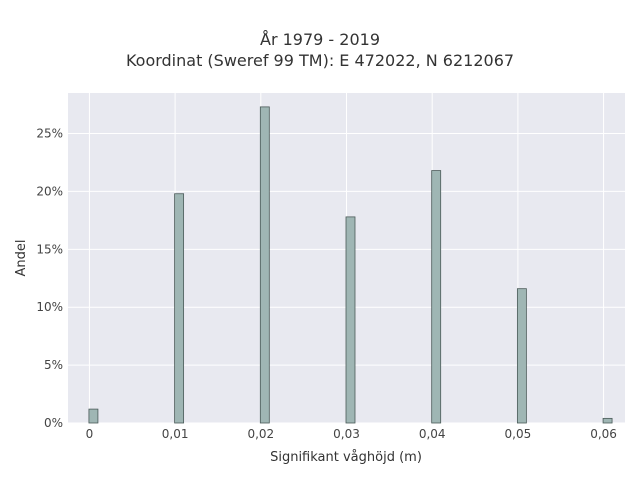 This screenshot has height=480, width=640. What do you see at coordinates (21, 258) in the screenshot?
I see `y-axis-title: Andel` at bounding box center [21, 258].